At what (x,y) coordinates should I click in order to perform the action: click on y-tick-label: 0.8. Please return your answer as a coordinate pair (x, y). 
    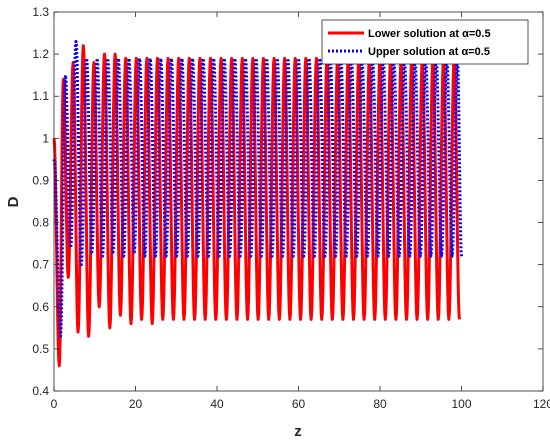
    Looking at the image, I should click on (40, 223).